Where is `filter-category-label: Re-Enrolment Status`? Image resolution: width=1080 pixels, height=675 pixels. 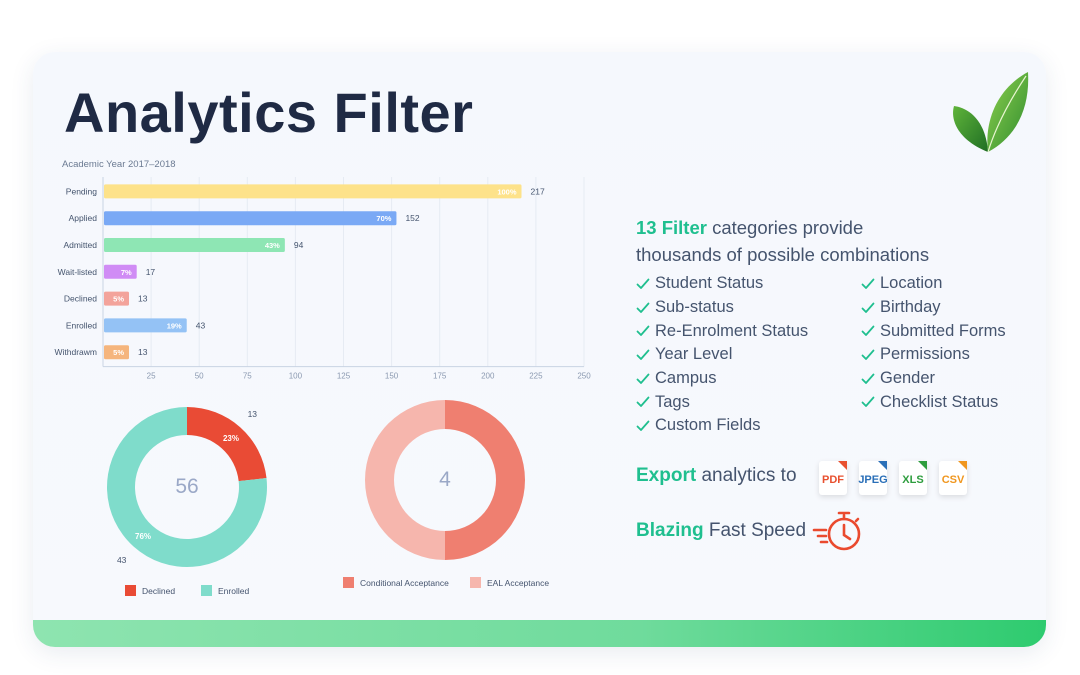
filter-category-label: Re-Enrolment Status is located at coordinates (732, 330).